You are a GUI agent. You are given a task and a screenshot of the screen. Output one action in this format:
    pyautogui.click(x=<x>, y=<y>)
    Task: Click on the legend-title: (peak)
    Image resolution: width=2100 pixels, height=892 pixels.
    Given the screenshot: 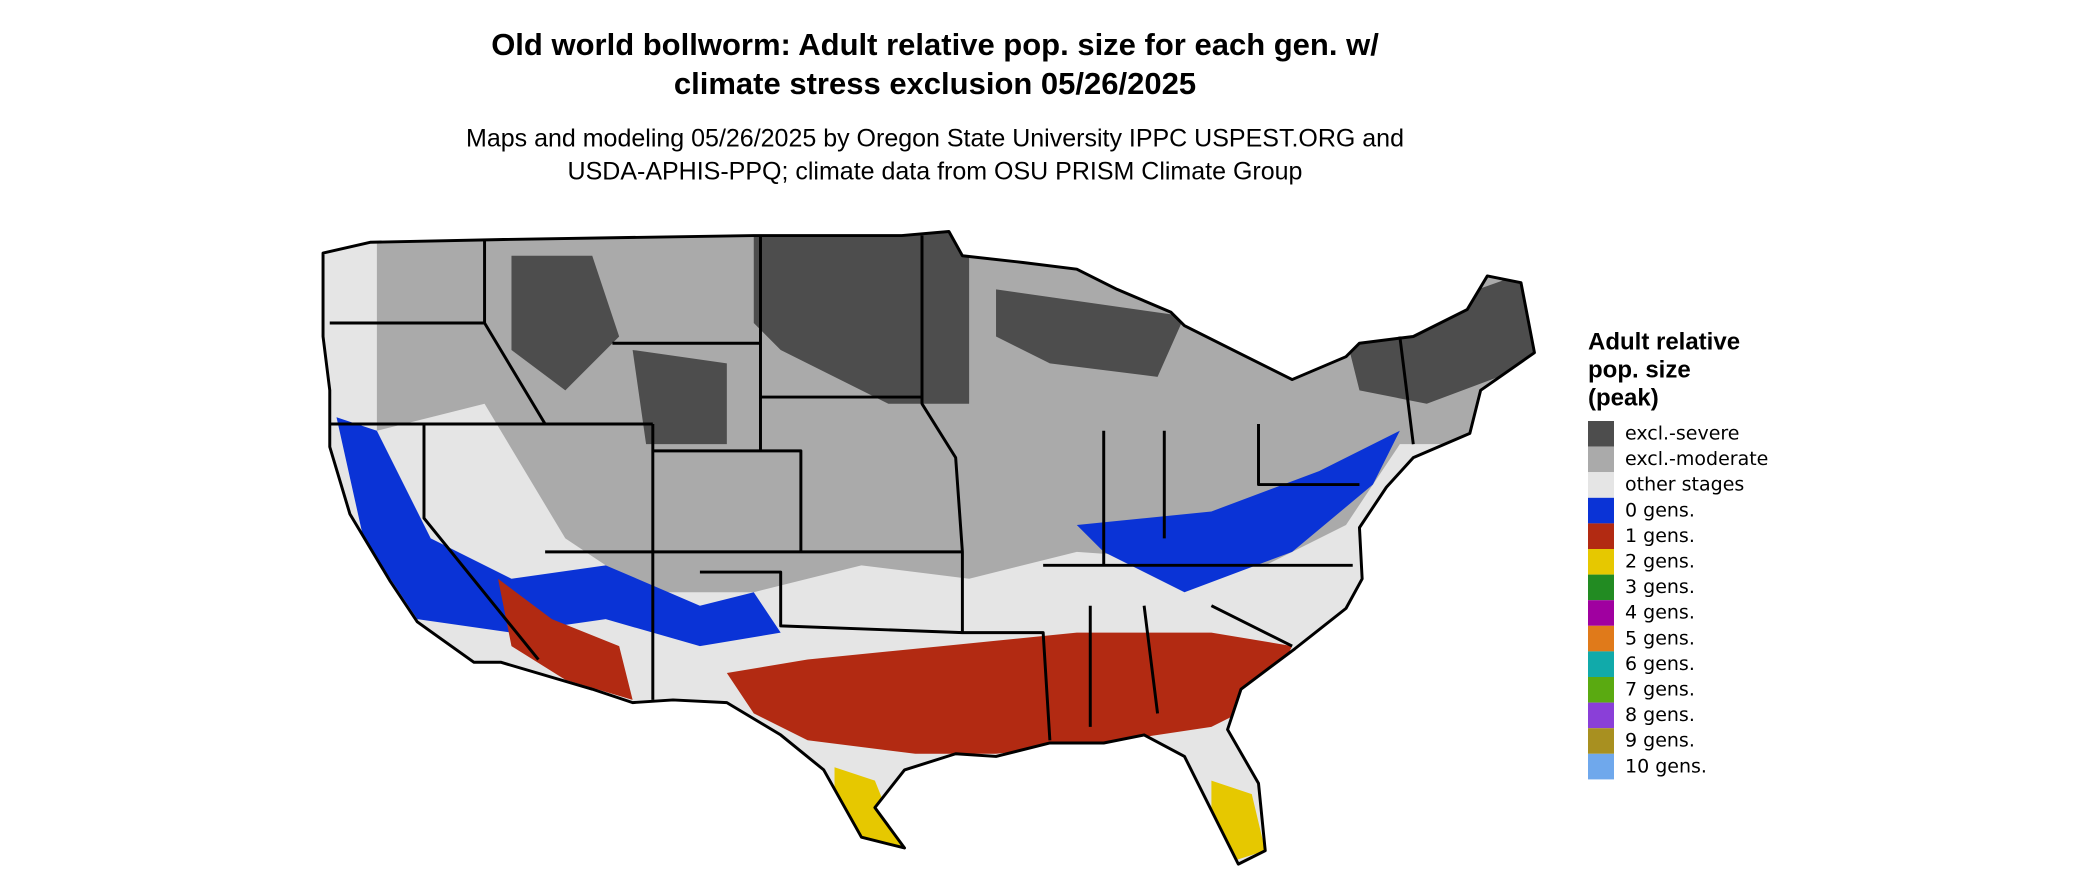 What is the action you would take?
    pyautogui.click(x=1623, y=397)
    